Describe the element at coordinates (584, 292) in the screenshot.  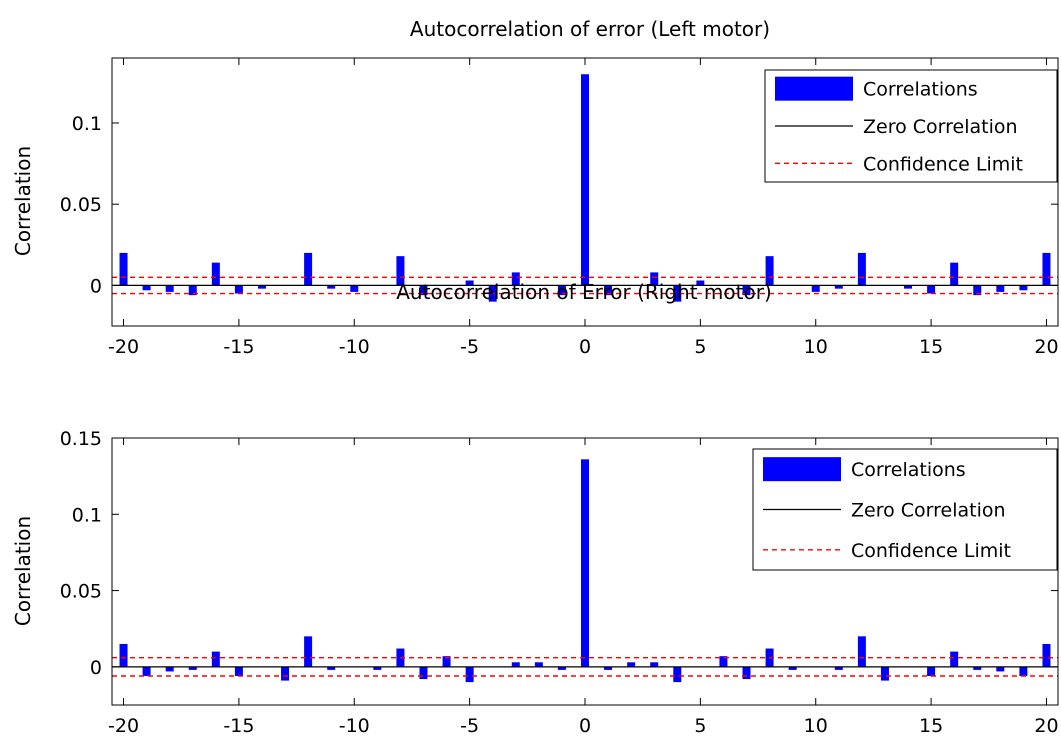
I see `chart-title: Autocorrelation of Error (Right motor)` at that location.